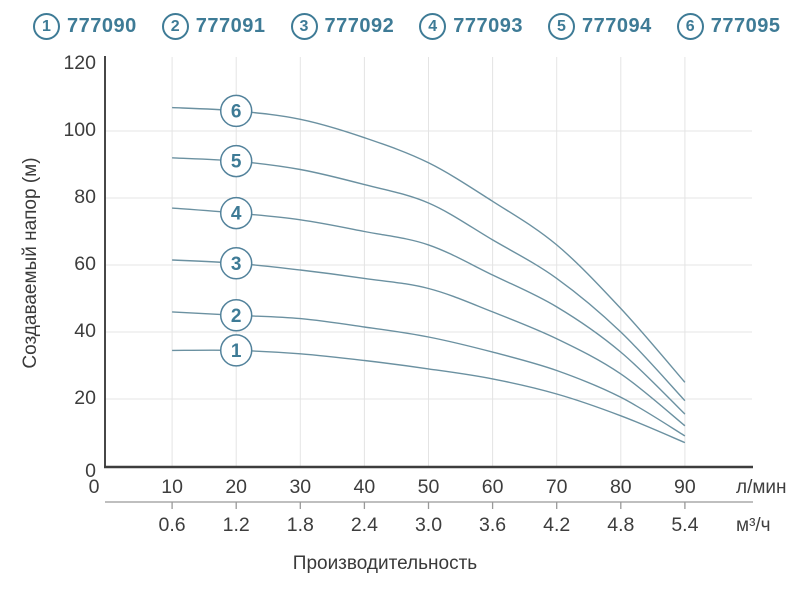 The height and width of the screenshot is (595, 810). What do you see at coordinates (102, 26) in the screenshot?
I see `legend-code-1: 777090` at bounding box center [102, 26].